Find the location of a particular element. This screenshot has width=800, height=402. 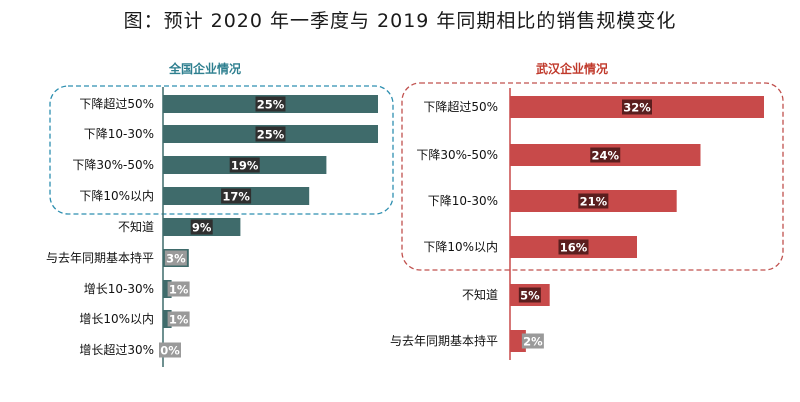

national-value-label: 0% is located at coordinates (170, 351).